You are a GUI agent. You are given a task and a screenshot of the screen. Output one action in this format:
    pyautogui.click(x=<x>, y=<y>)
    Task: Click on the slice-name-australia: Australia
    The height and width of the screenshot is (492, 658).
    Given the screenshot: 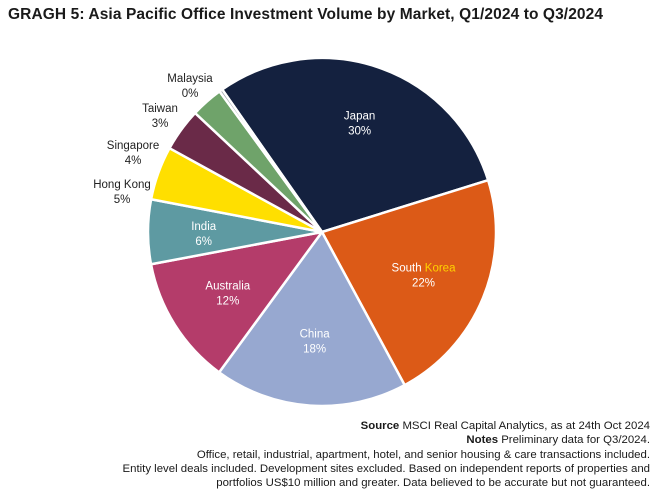 What is the action you would take?
    pyautogui.click(x=227, y=286)
    